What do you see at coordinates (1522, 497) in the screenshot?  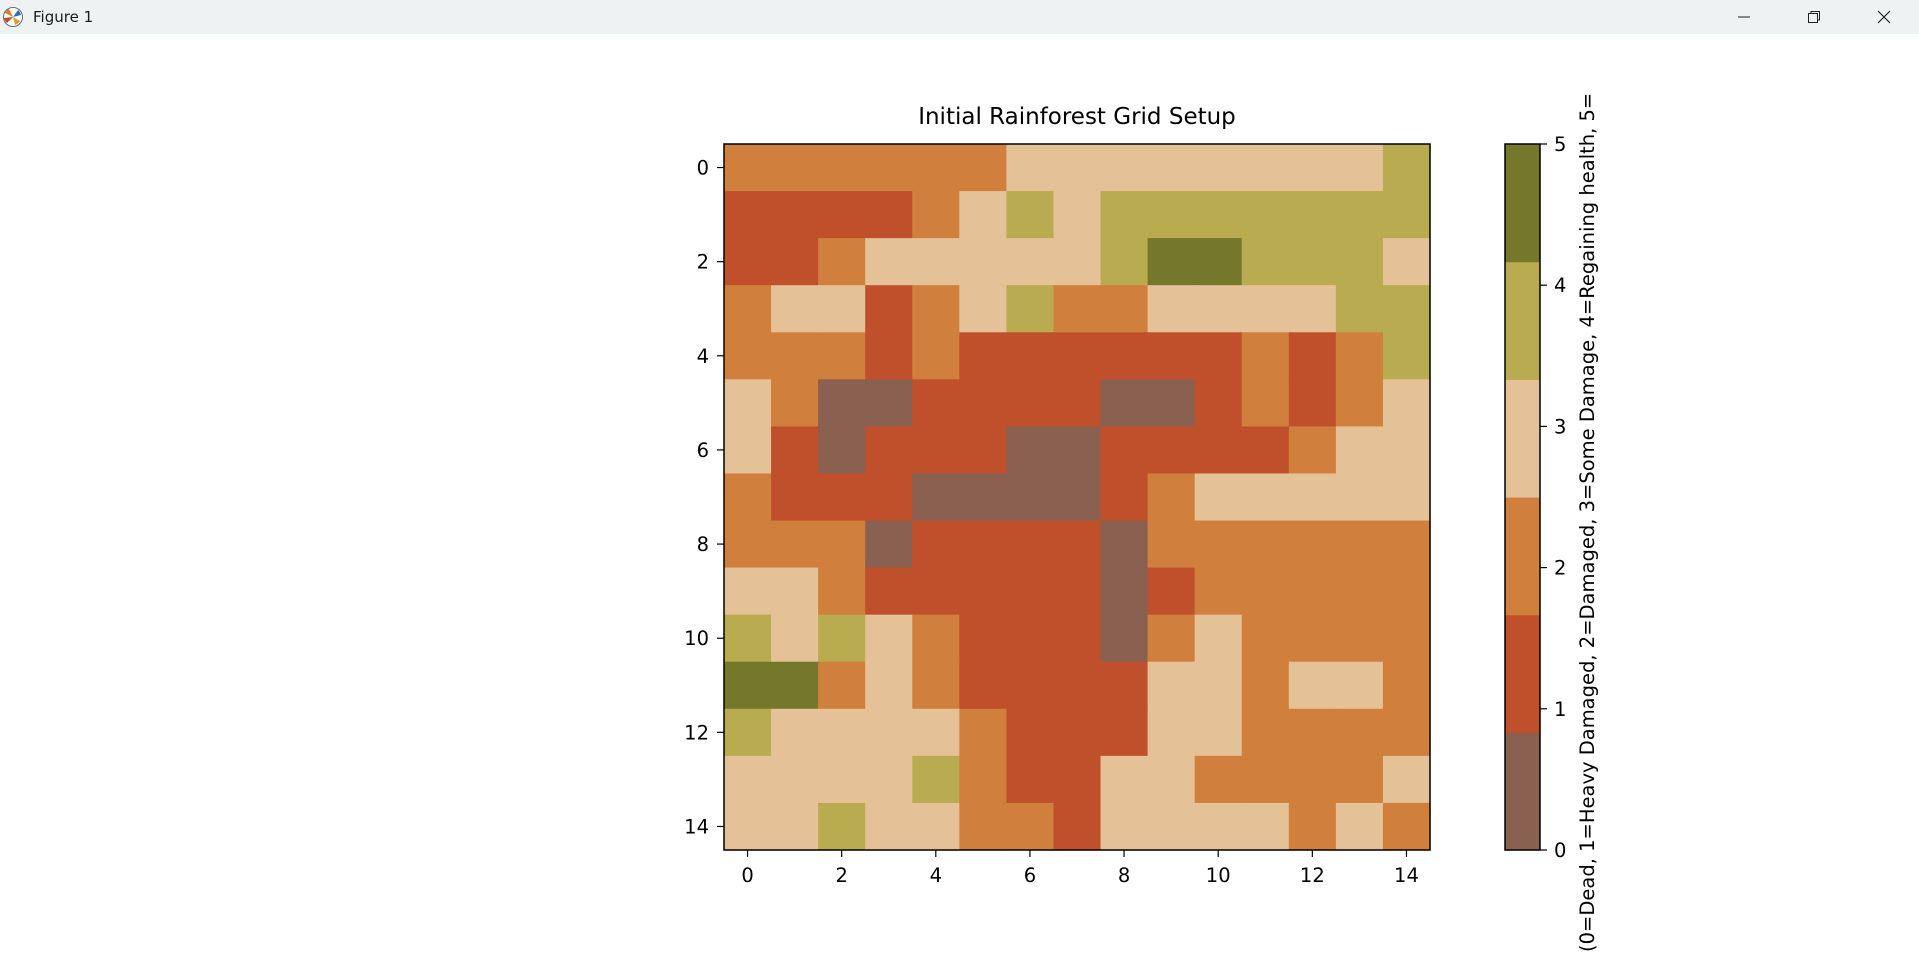 I see `colorbar-frame` at bounding box center [1522, 497].